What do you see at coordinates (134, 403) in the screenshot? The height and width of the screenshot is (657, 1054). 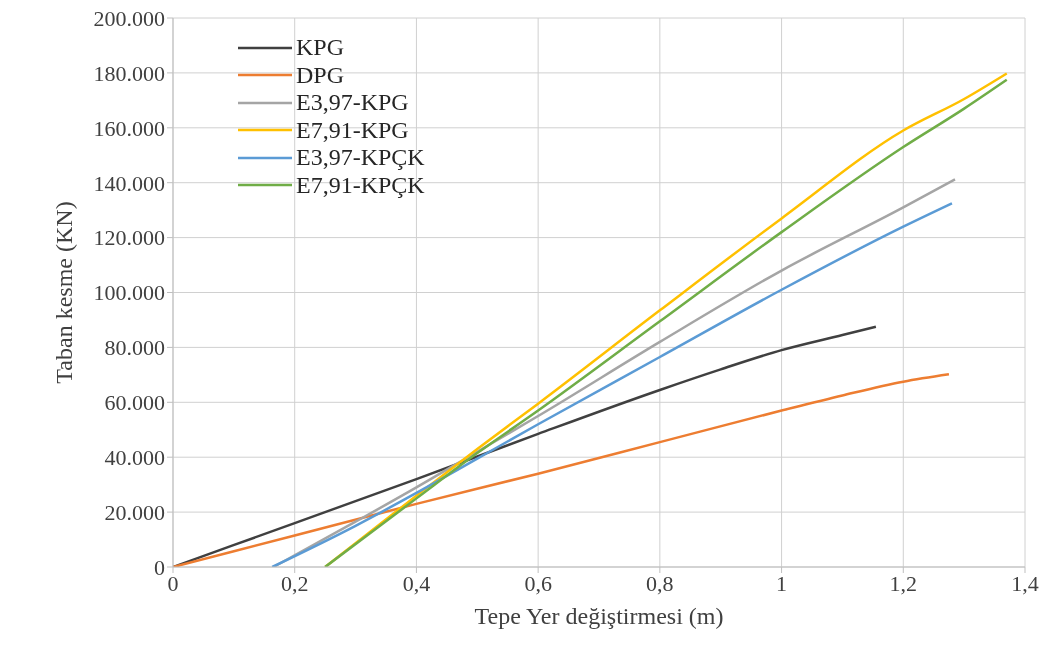 I see `y-tick-label: 60.000` at bounding box center [134, 403].